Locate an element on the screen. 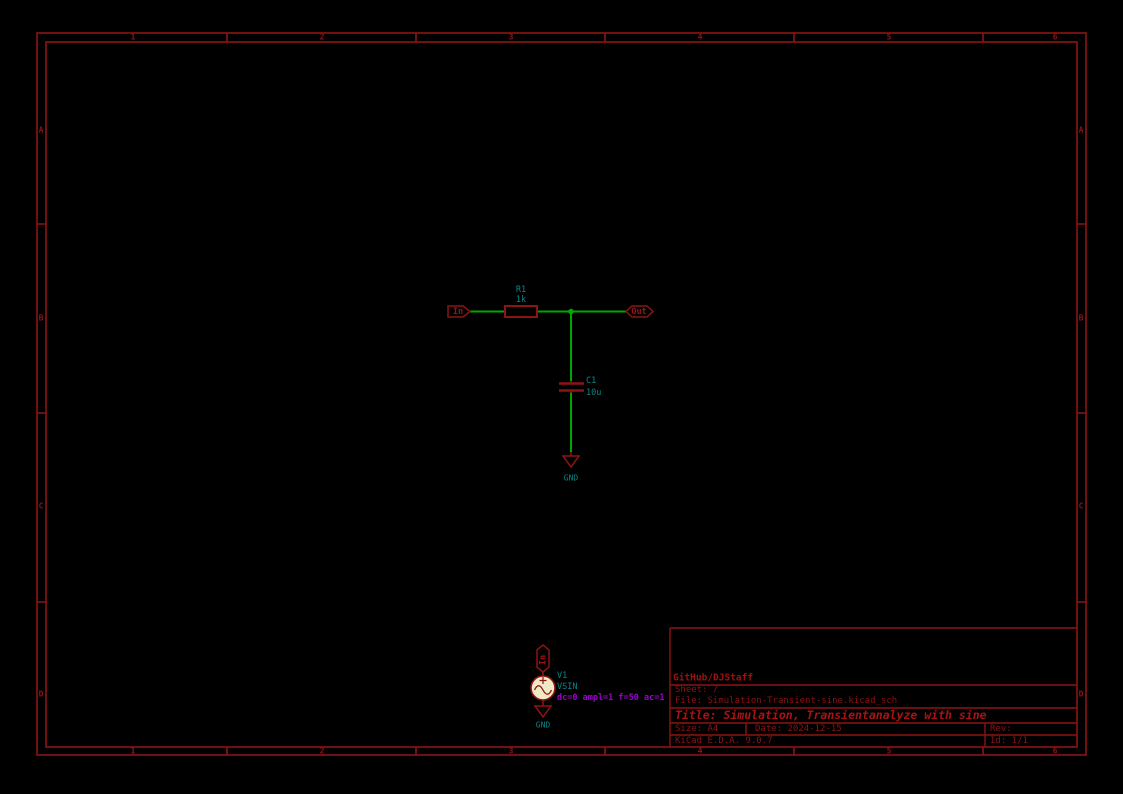  gnd-symbol-c1 is located at coordinates (571, 460).